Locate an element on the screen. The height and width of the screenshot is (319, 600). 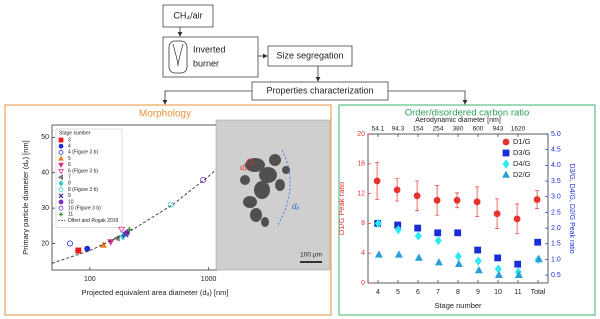
legend-label: D3/G is located at coordinates (522, 152).